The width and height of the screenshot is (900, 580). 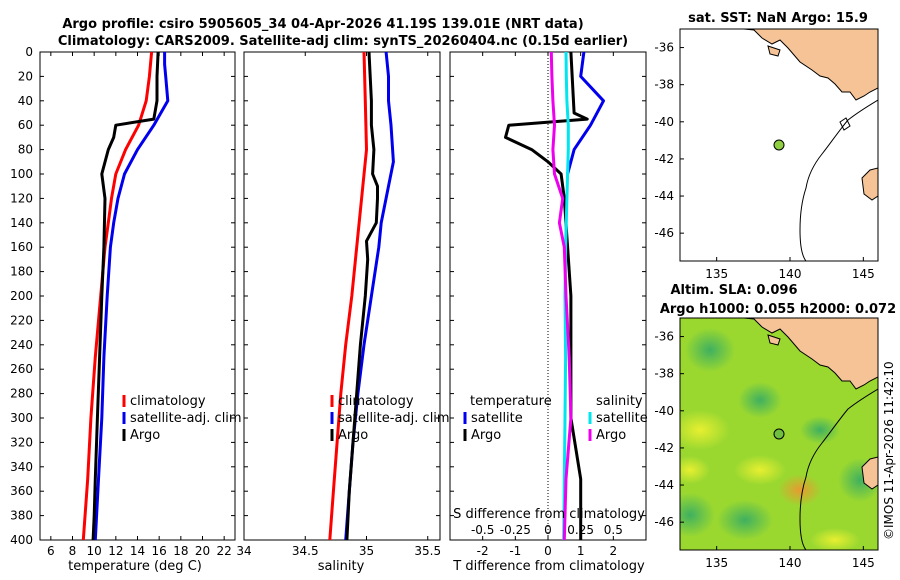 What do you see at coordinates (21, 223) in the screenshot?
I see `depth-tick-label: 140` at bounding box center [21, 223].